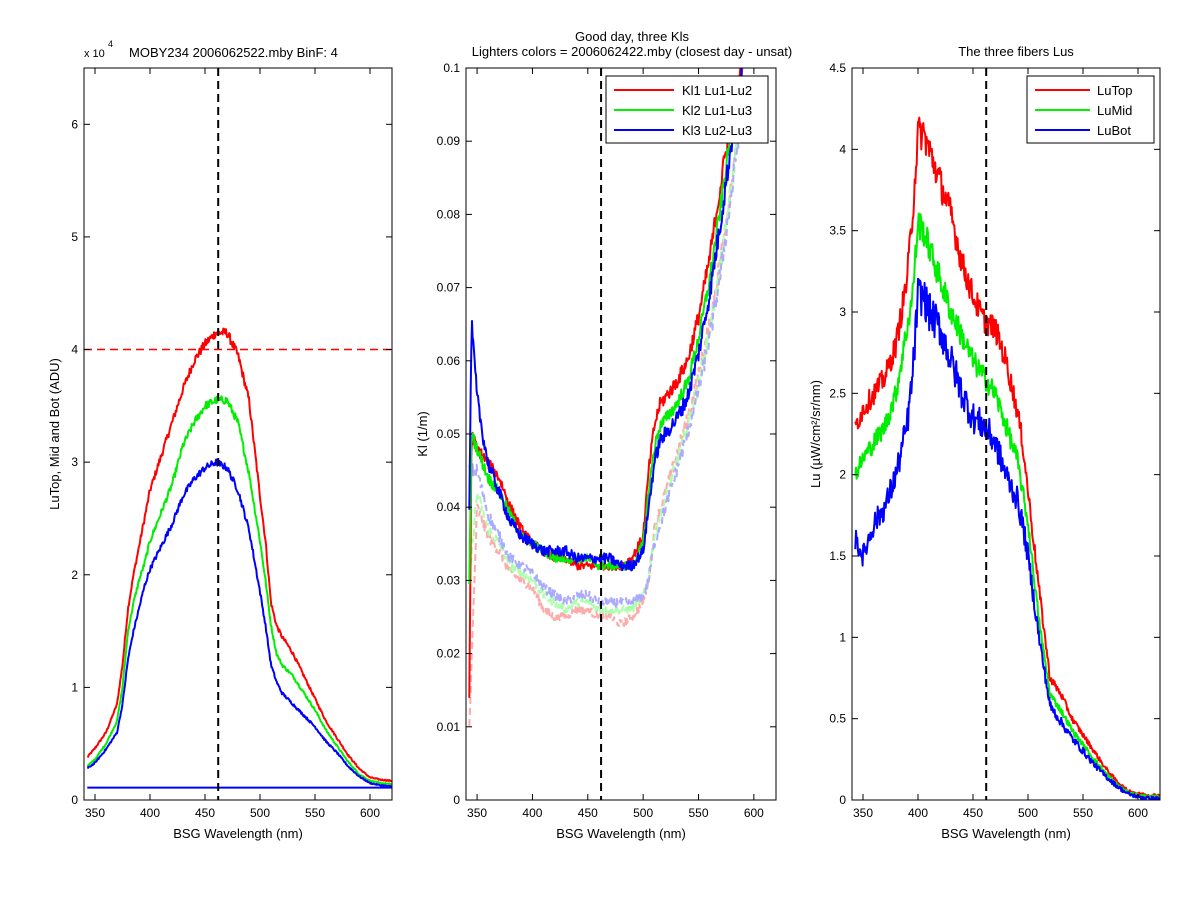 This screenshot has height=900, width=1200. I want to click on y-tick-label: 3.5, so click(837, 231).